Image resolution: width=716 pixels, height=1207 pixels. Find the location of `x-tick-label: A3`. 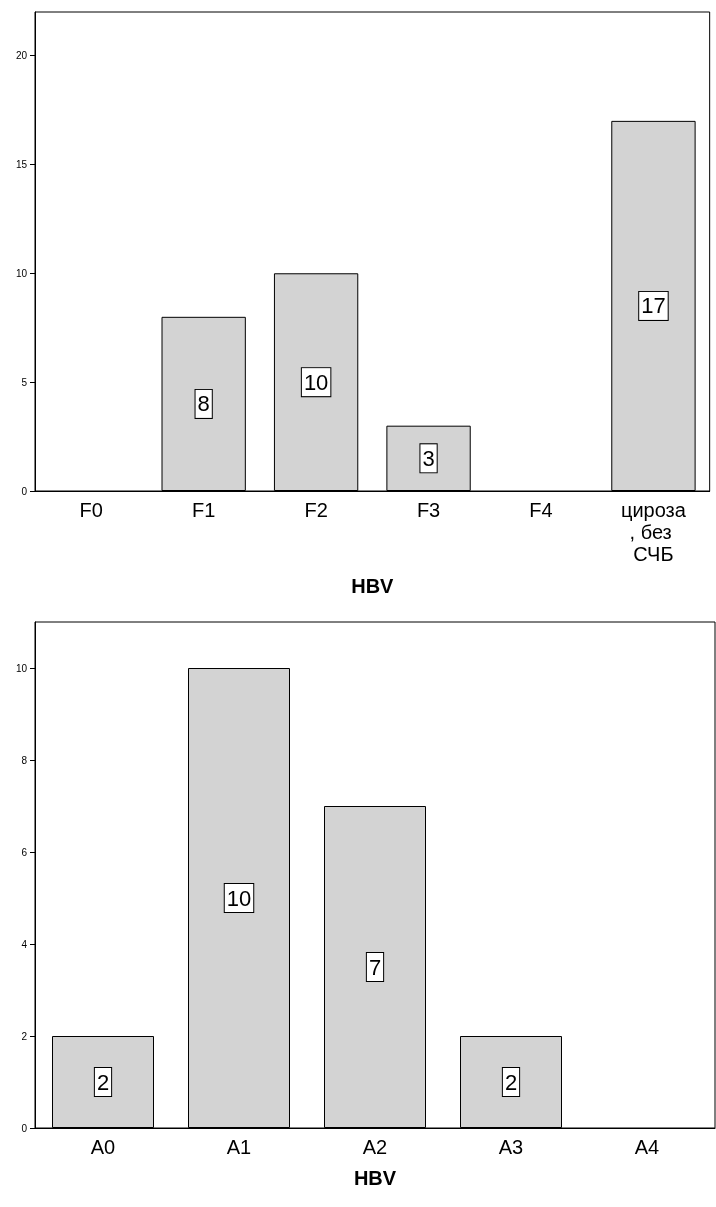

x-tick-label: A3 is located at coordinates (511, 1147).